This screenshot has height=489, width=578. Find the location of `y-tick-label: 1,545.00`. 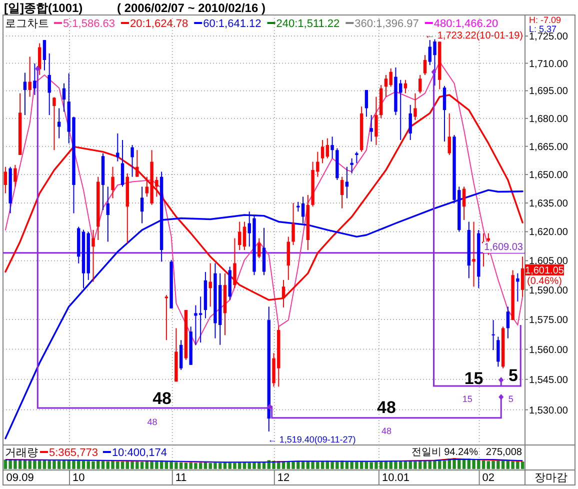

y-tick-label: 1,545.00 is located at coordinates (548, 380).